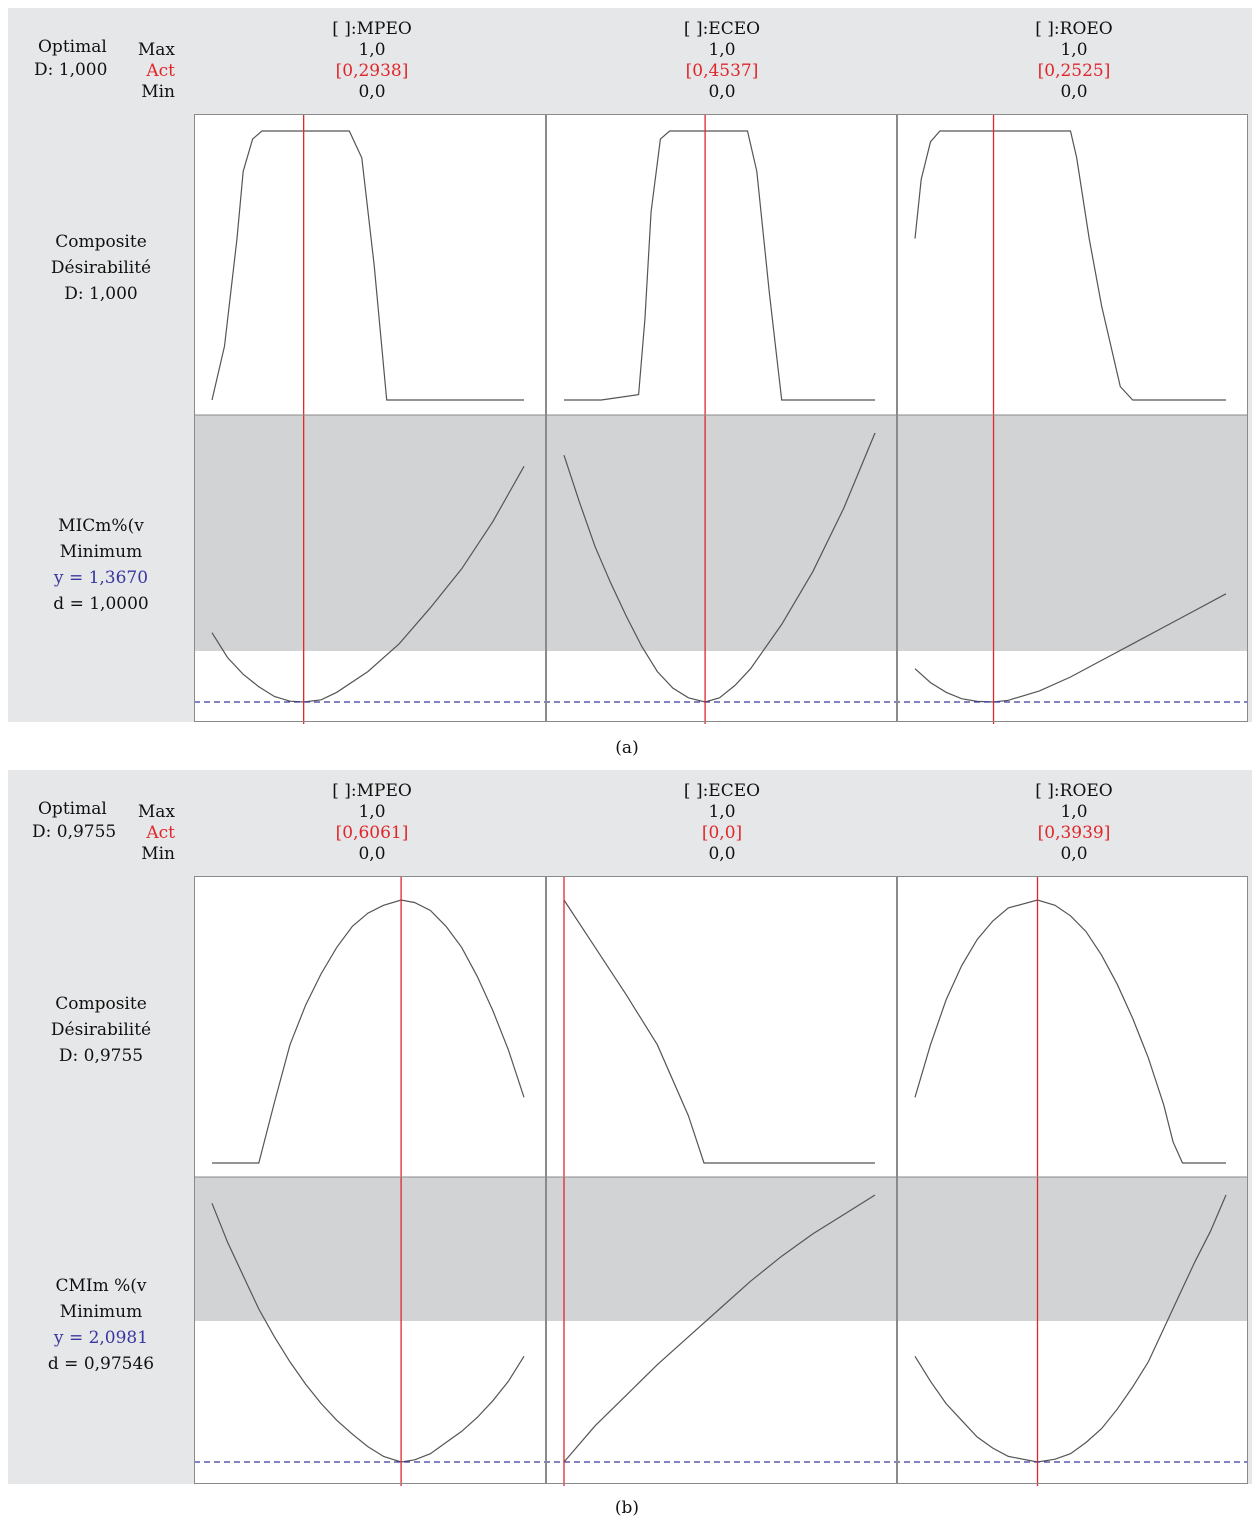 This screenshot has height=1520, width=1254. I want to click on response-name: CMIm %(v, so click(101, 1286).